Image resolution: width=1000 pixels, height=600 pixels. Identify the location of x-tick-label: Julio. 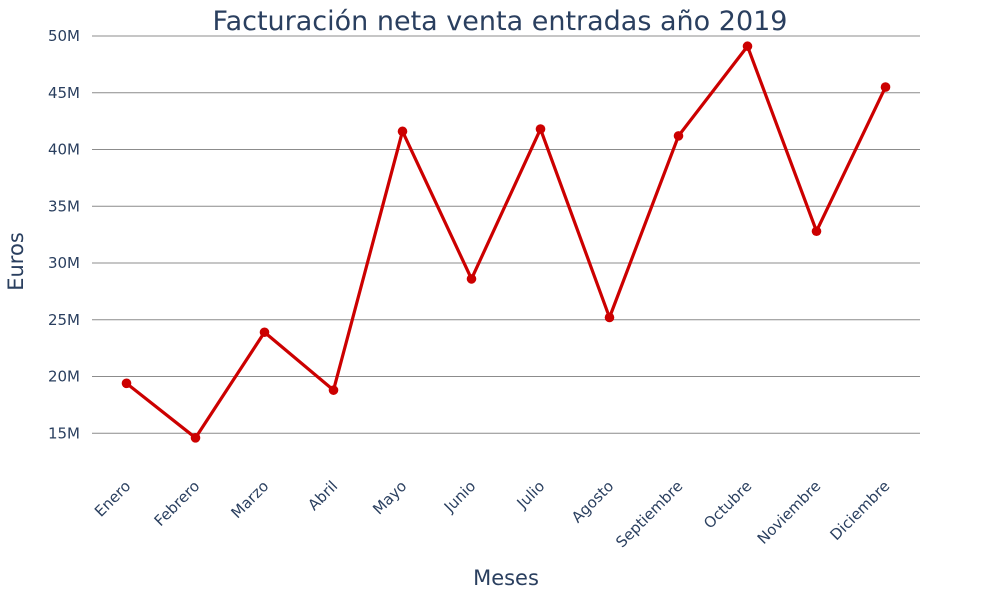
(531, 495).